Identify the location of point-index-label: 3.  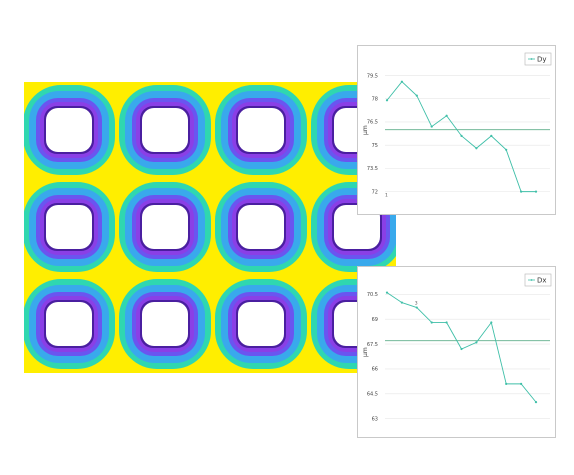
(416, 304).